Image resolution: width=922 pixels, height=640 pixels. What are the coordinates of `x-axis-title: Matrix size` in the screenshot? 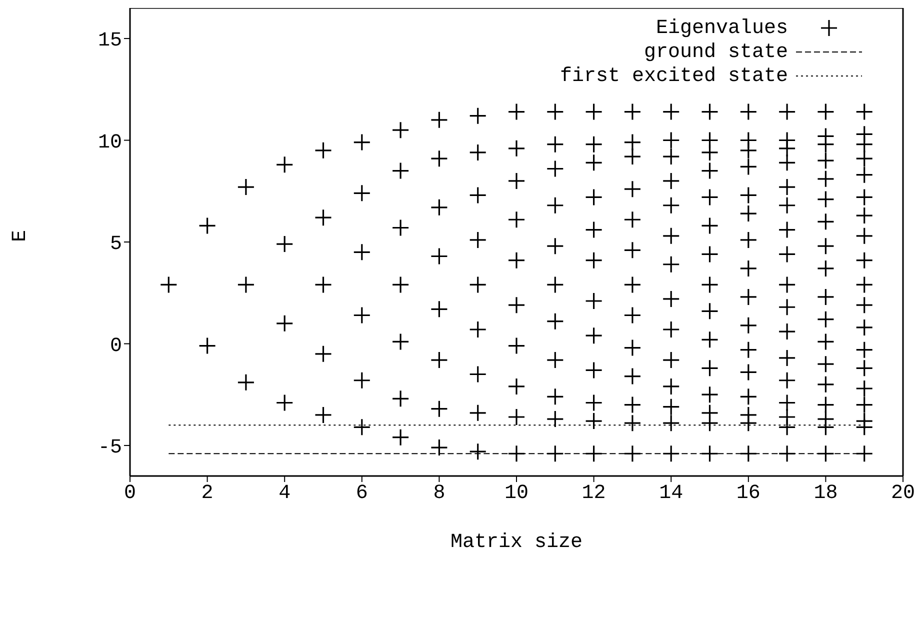 It's located at (516, 542).